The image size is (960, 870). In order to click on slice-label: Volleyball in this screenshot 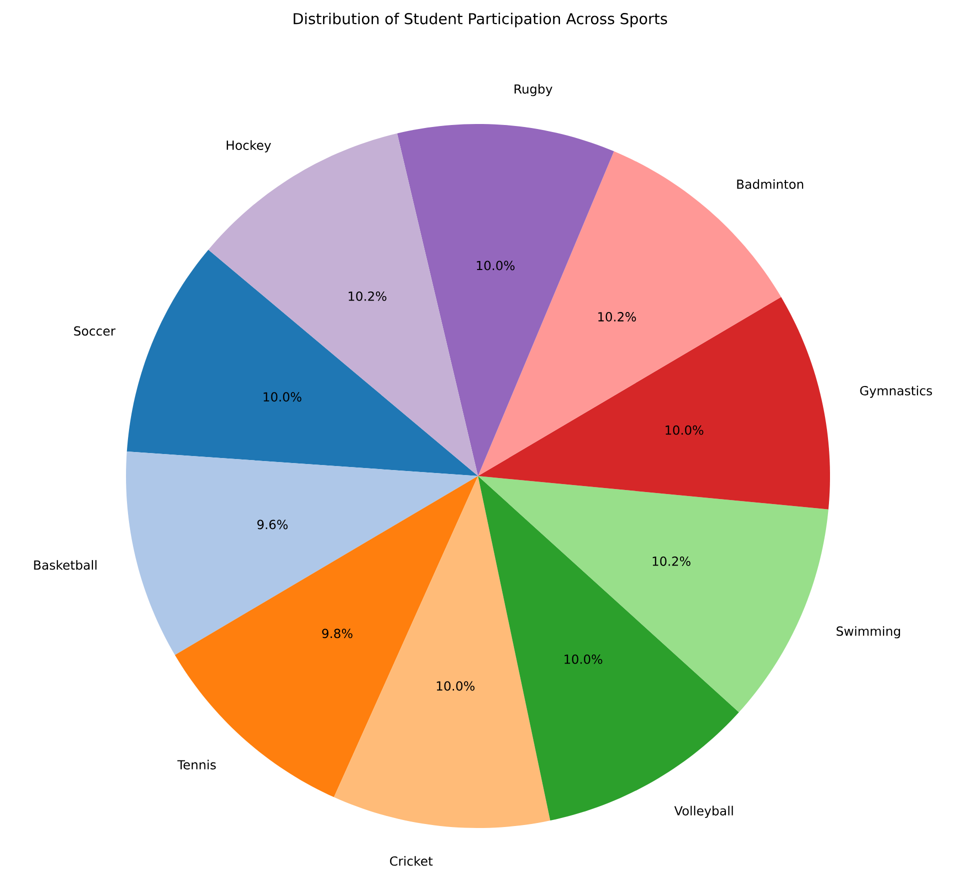, I will do `click(703, 812)`.